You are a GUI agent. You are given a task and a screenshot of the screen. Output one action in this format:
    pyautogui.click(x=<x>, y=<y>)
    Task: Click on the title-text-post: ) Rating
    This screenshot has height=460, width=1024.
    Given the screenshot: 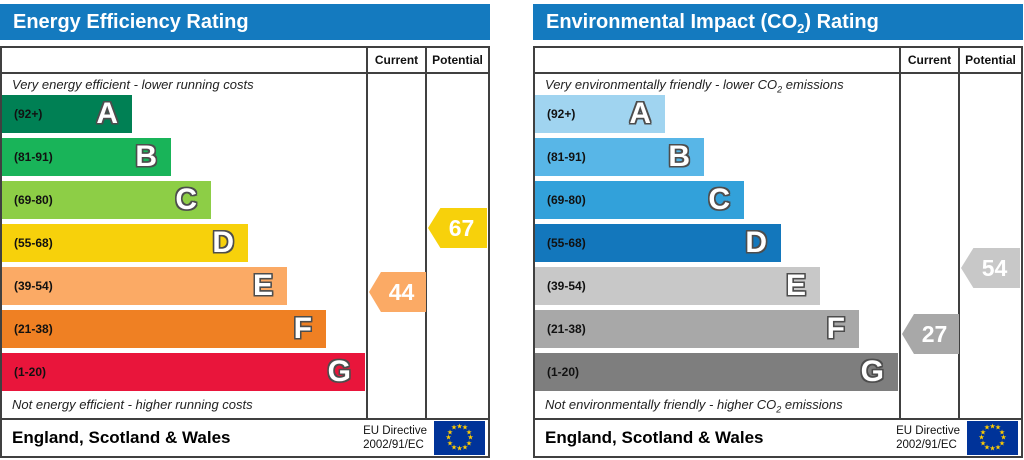 What is the action you would take?
    pyautogui.click(x=841, y=22)
    